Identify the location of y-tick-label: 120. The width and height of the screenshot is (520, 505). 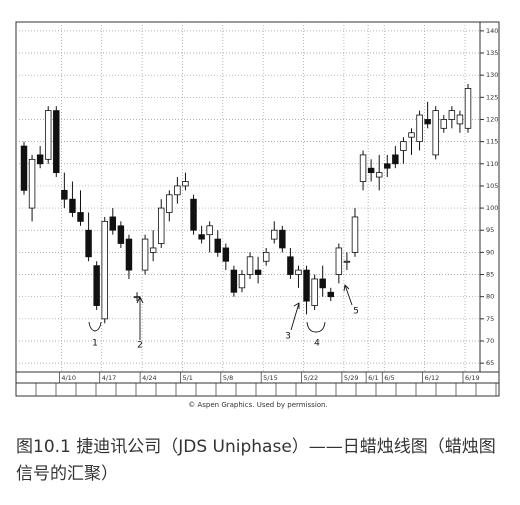
(492, 119).